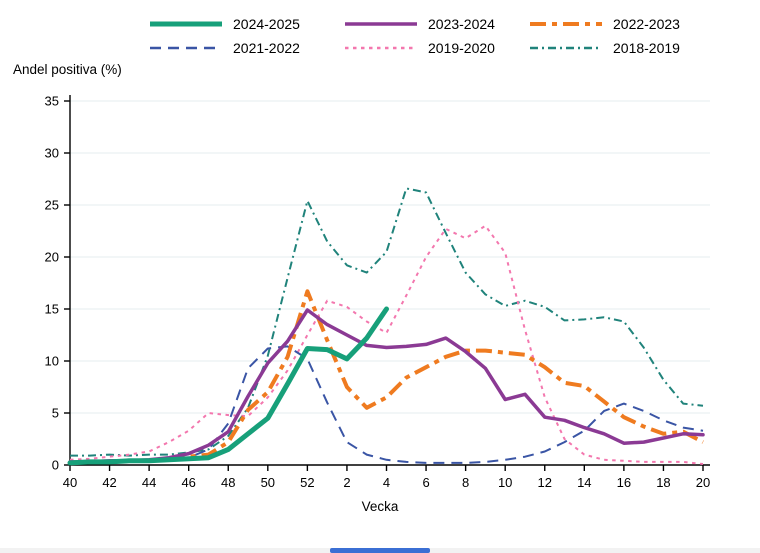 Image resolution: width=760 pixels, height=553 pixels. I want to click on x-tick-label: 52, so click(307, 482).